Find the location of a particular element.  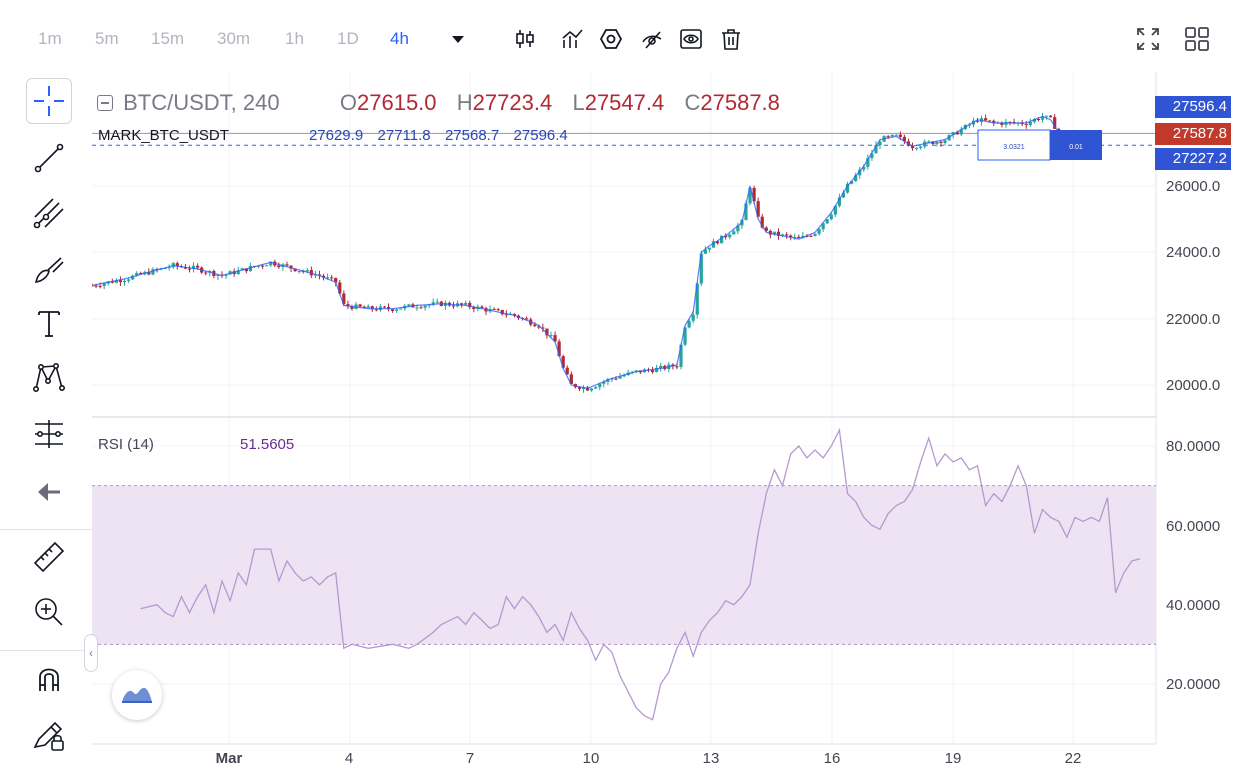

back-arrow-icon is located at coordinates (49, 492).